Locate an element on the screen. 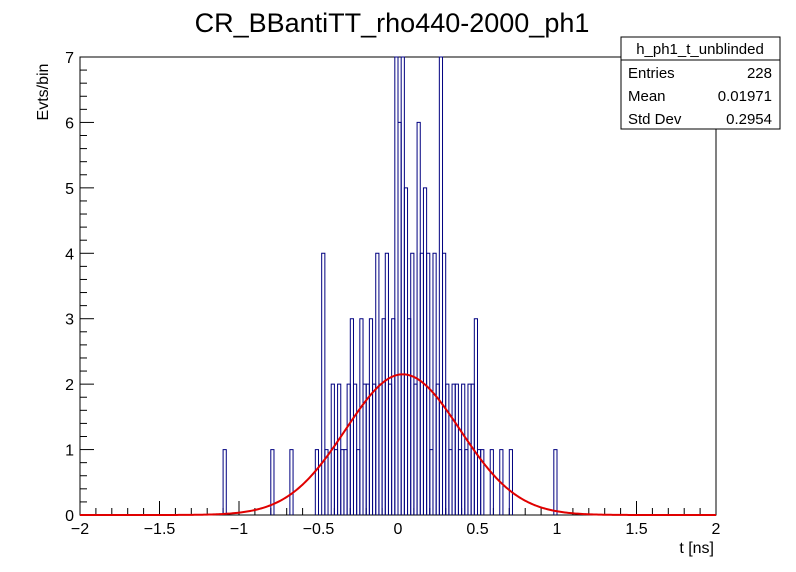 The width and height of the screenshot is (796, 572). y-axis-label: Evts/bin is located at coordinates (43, 92).